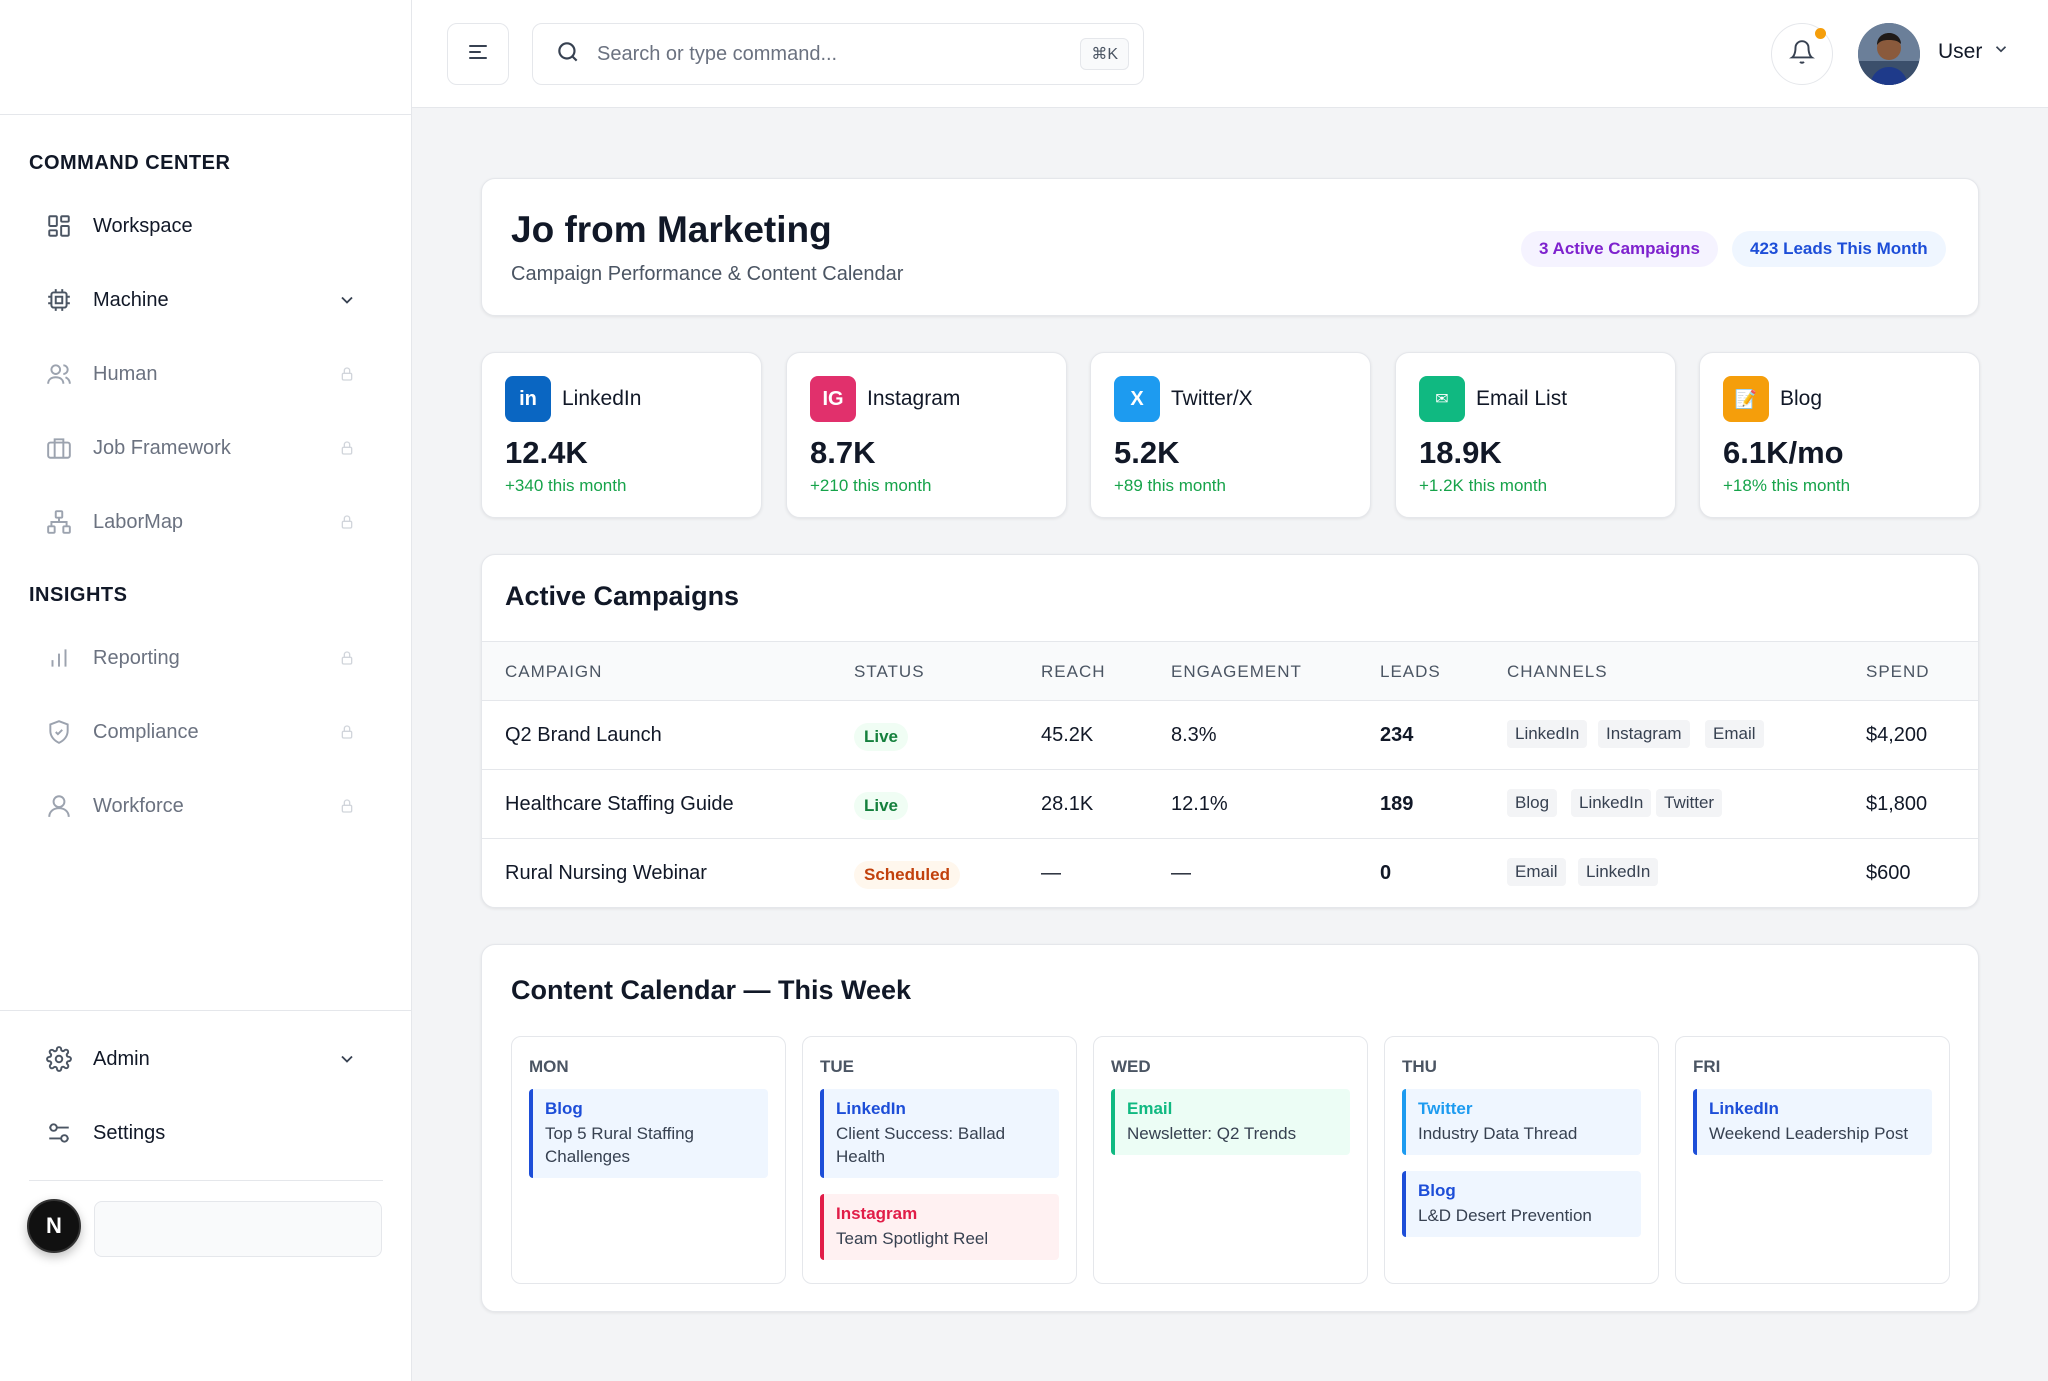 This screenshot has height=1381, width=2048. I want to click on menu-toggle-button, so click(478, 54).